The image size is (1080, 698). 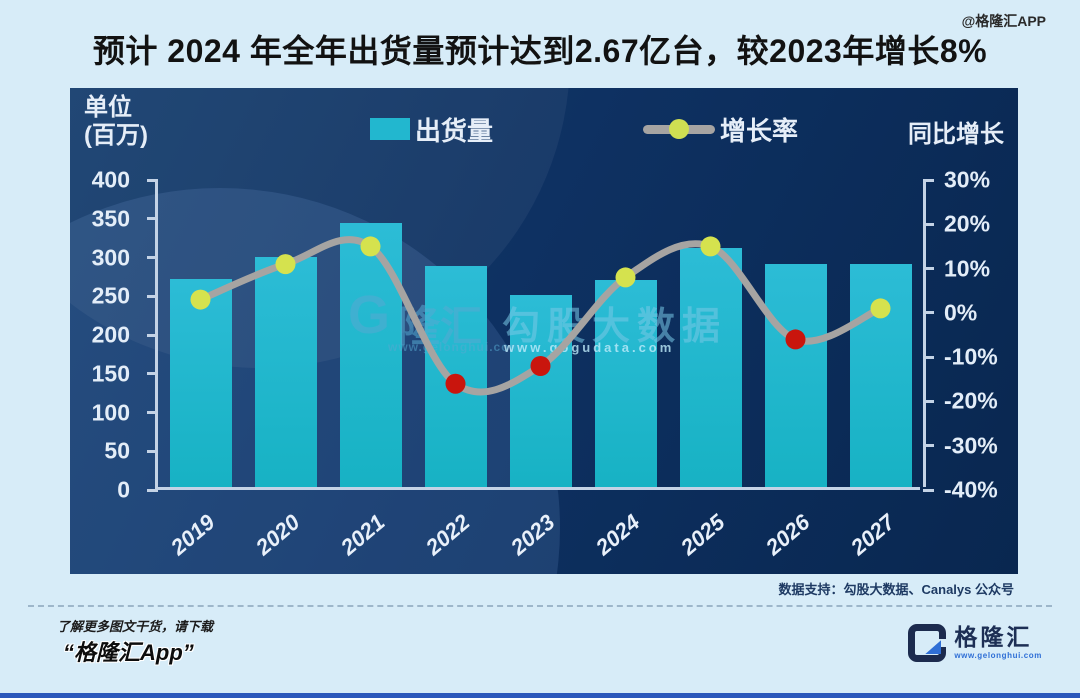 I want to click on left-axis-tick-350: 350, so click(x=110, y=218).